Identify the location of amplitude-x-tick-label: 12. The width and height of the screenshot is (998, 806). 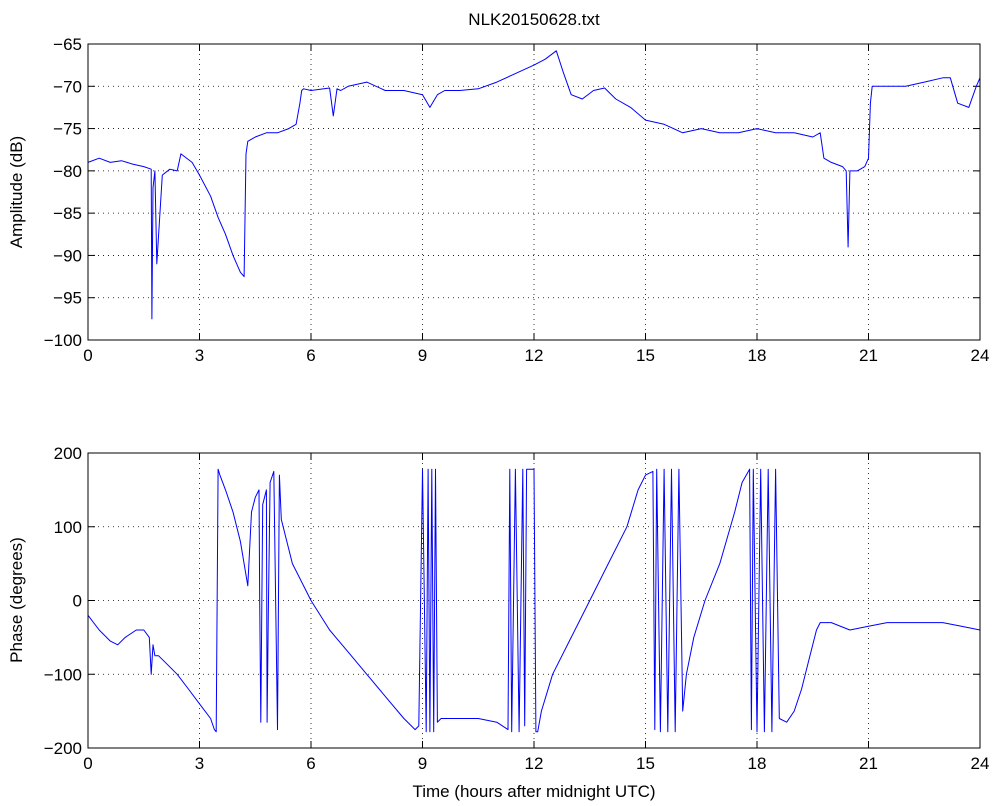
(534, 355).